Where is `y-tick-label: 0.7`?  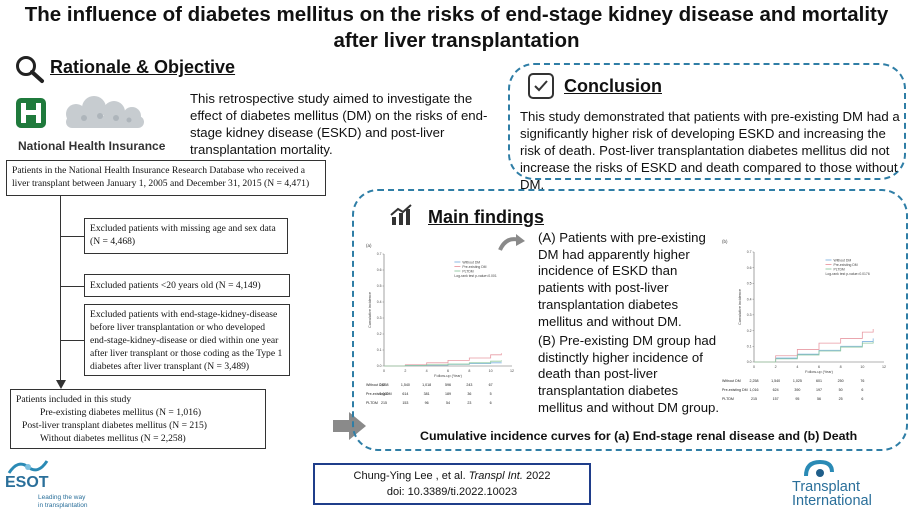 y-tick-label: 0.7 is located at coordinates (379, 254).